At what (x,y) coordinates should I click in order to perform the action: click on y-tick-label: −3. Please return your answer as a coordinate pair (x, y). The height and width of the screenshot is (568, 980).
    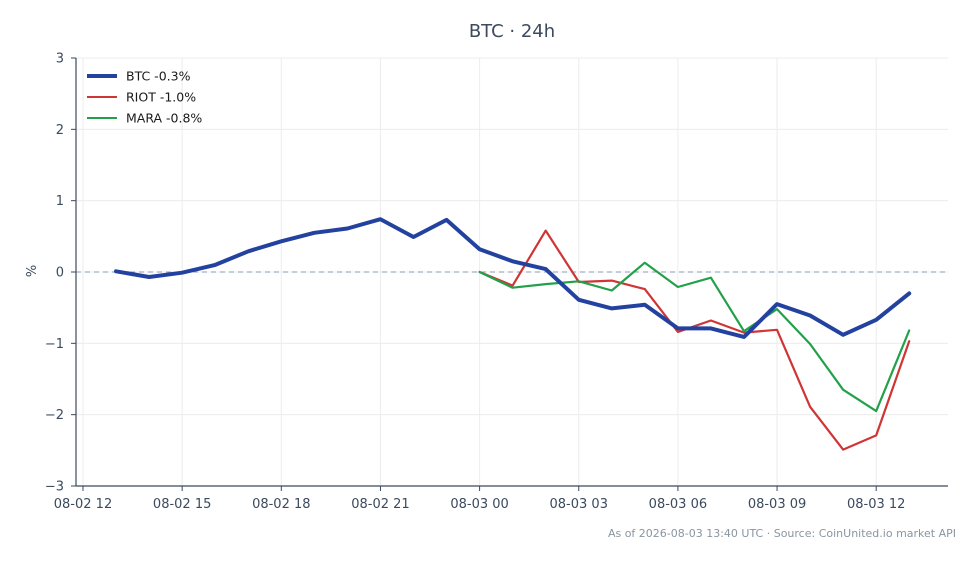
    Looking at the image, I should click on (54, 487).